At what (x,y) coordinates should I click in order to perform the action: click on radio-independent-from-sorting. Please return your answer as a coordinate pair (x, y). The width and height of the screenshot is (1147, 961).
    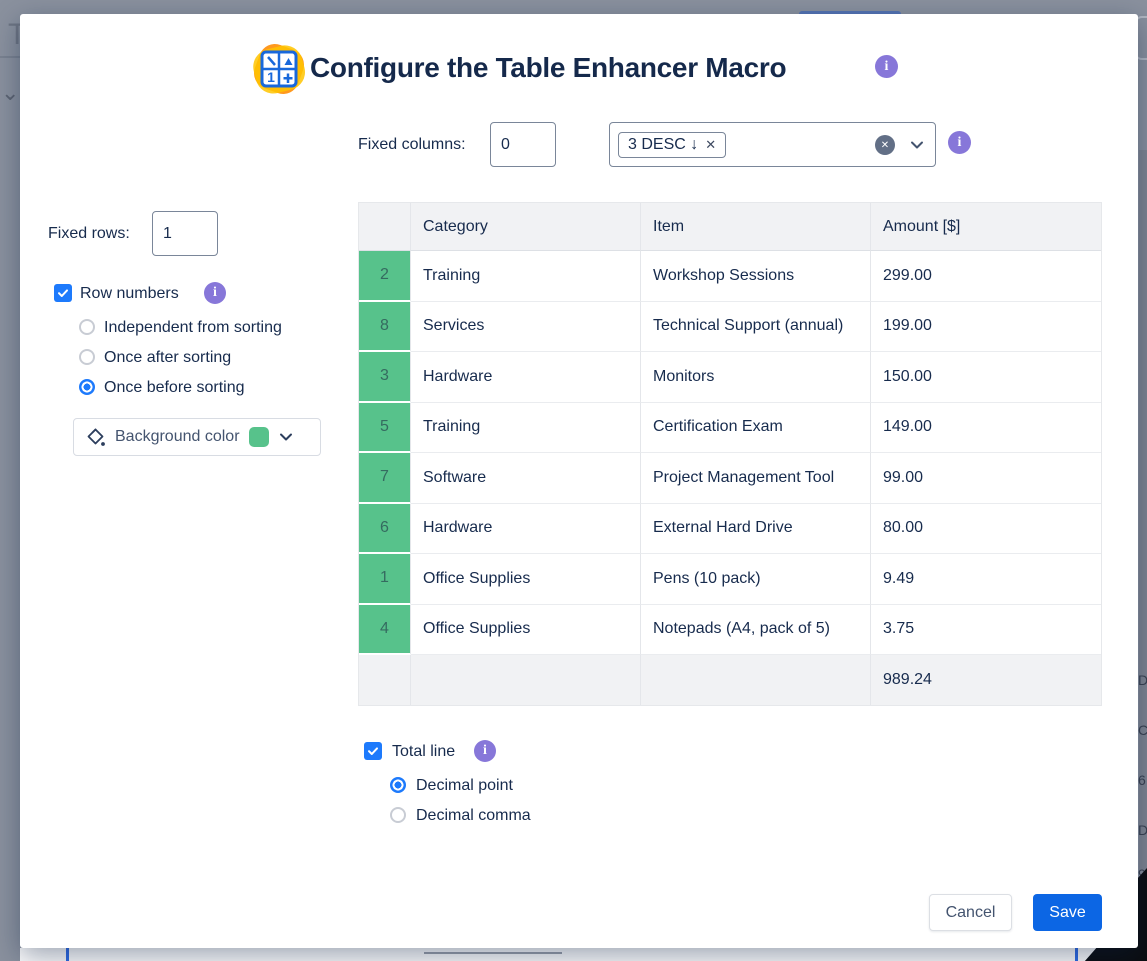
    Looking at the image, I should click on (87, 327).